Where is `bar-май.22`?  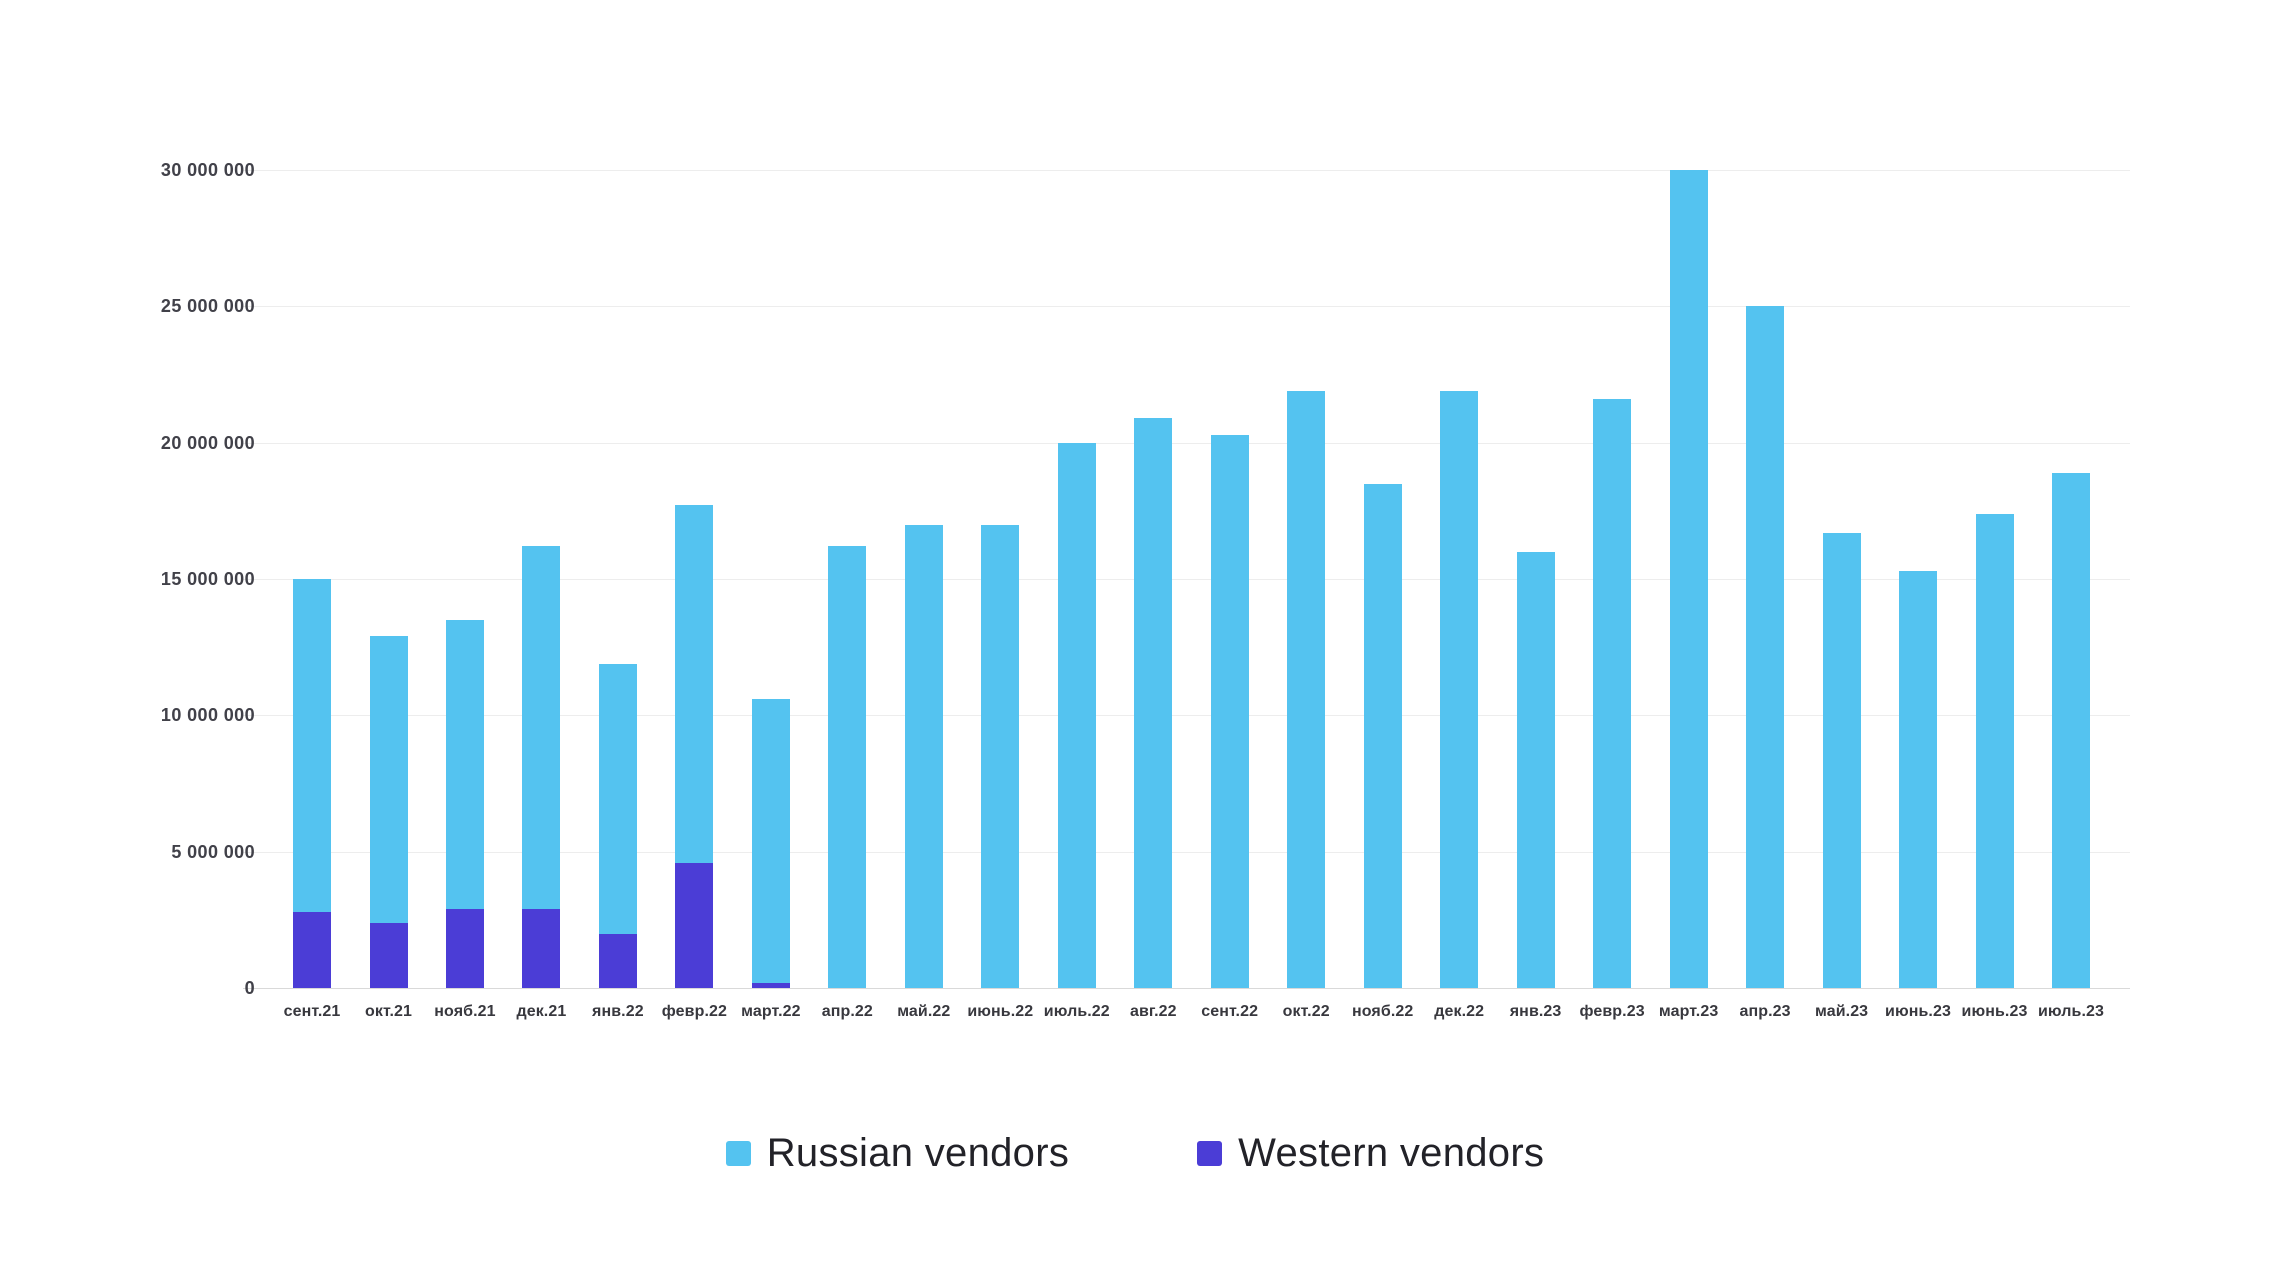
bar-май.22 is located at coordinates (923, 579).